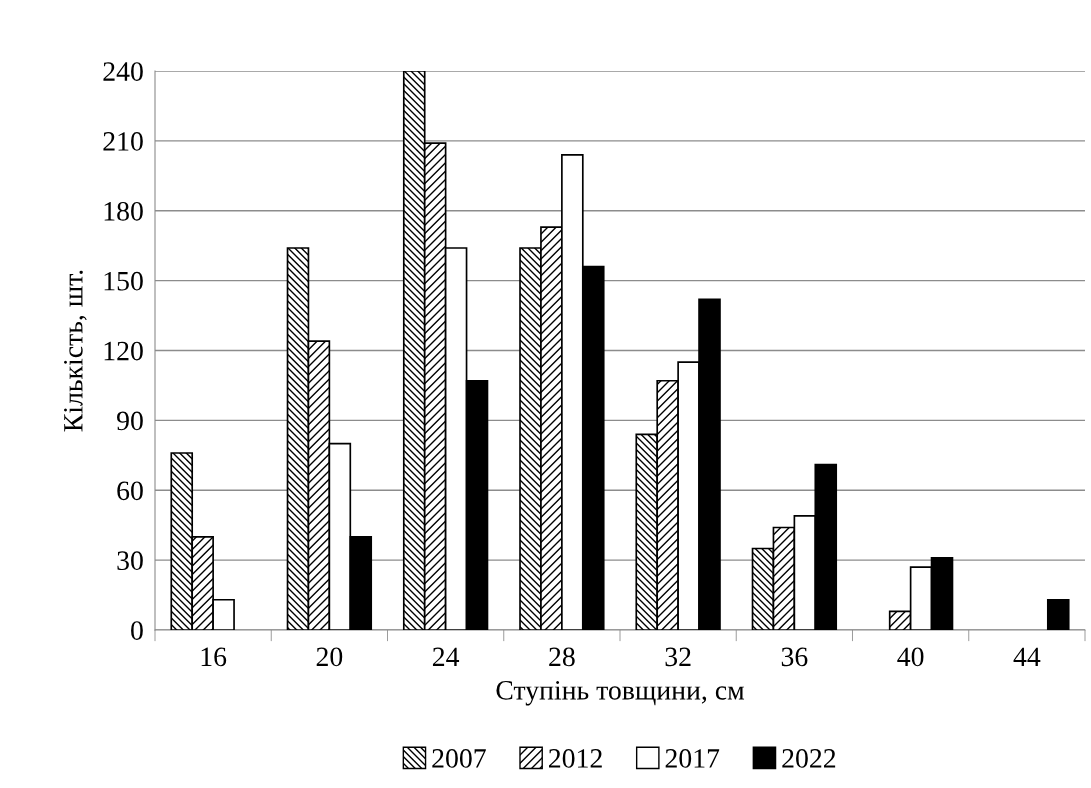 This screenshot has height=788, width=1091. Describe the element at coordinates (130, 561) in the screenshot. I see `y-tick-label: 30` at that location.